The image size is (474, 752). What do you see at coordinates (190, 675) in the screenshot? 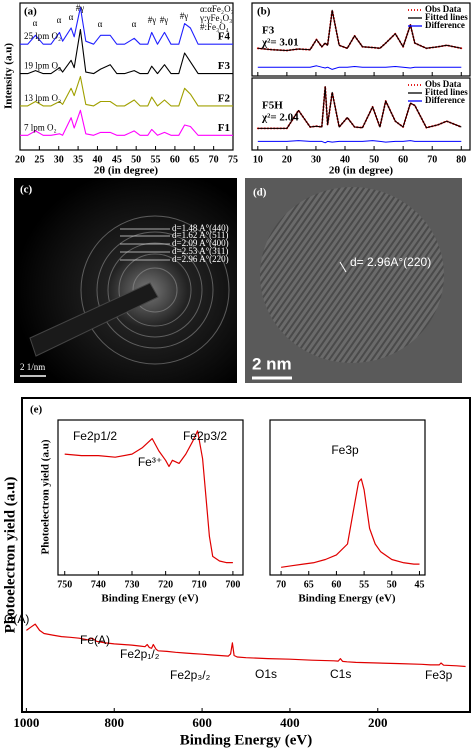
I see `annotation: Fe2p₃/₂` at bounding box center [190, 675].